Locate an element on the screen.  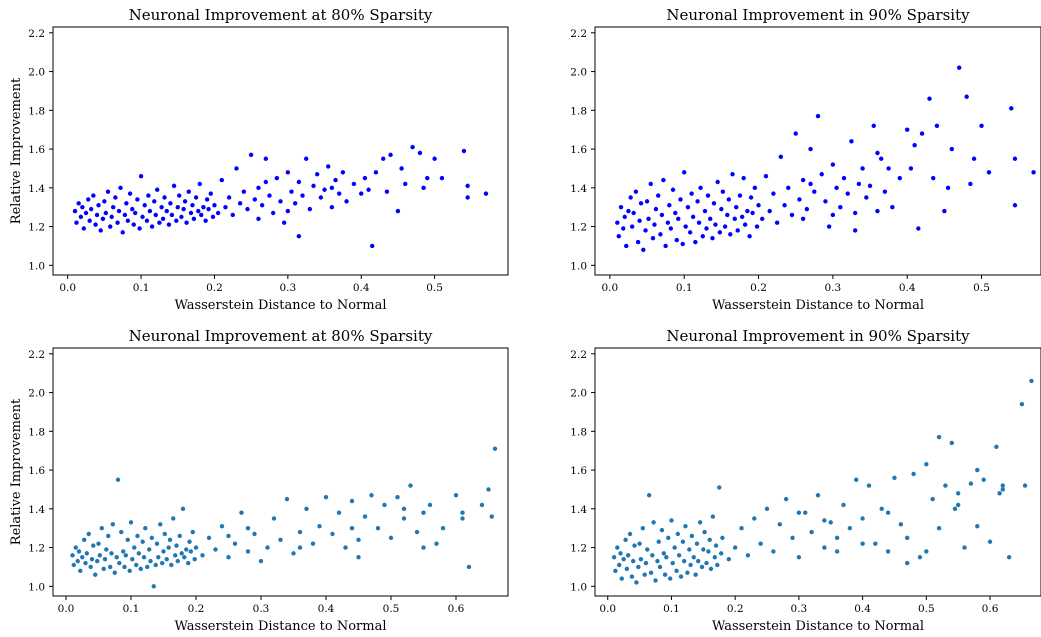
y-tick-label: 1.0 is located at coordinates (36, 266).